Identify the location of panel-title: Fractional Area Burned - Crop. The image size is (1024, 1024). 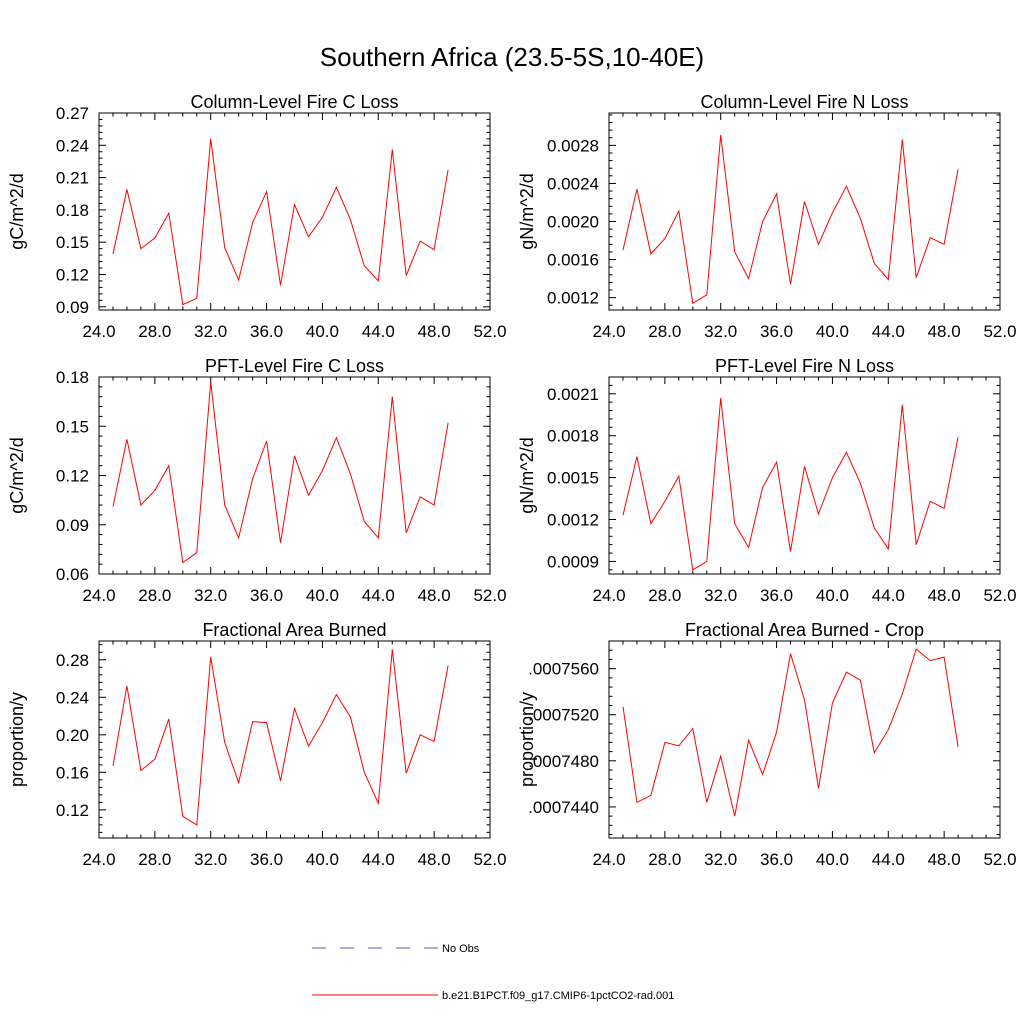
(804, 630).